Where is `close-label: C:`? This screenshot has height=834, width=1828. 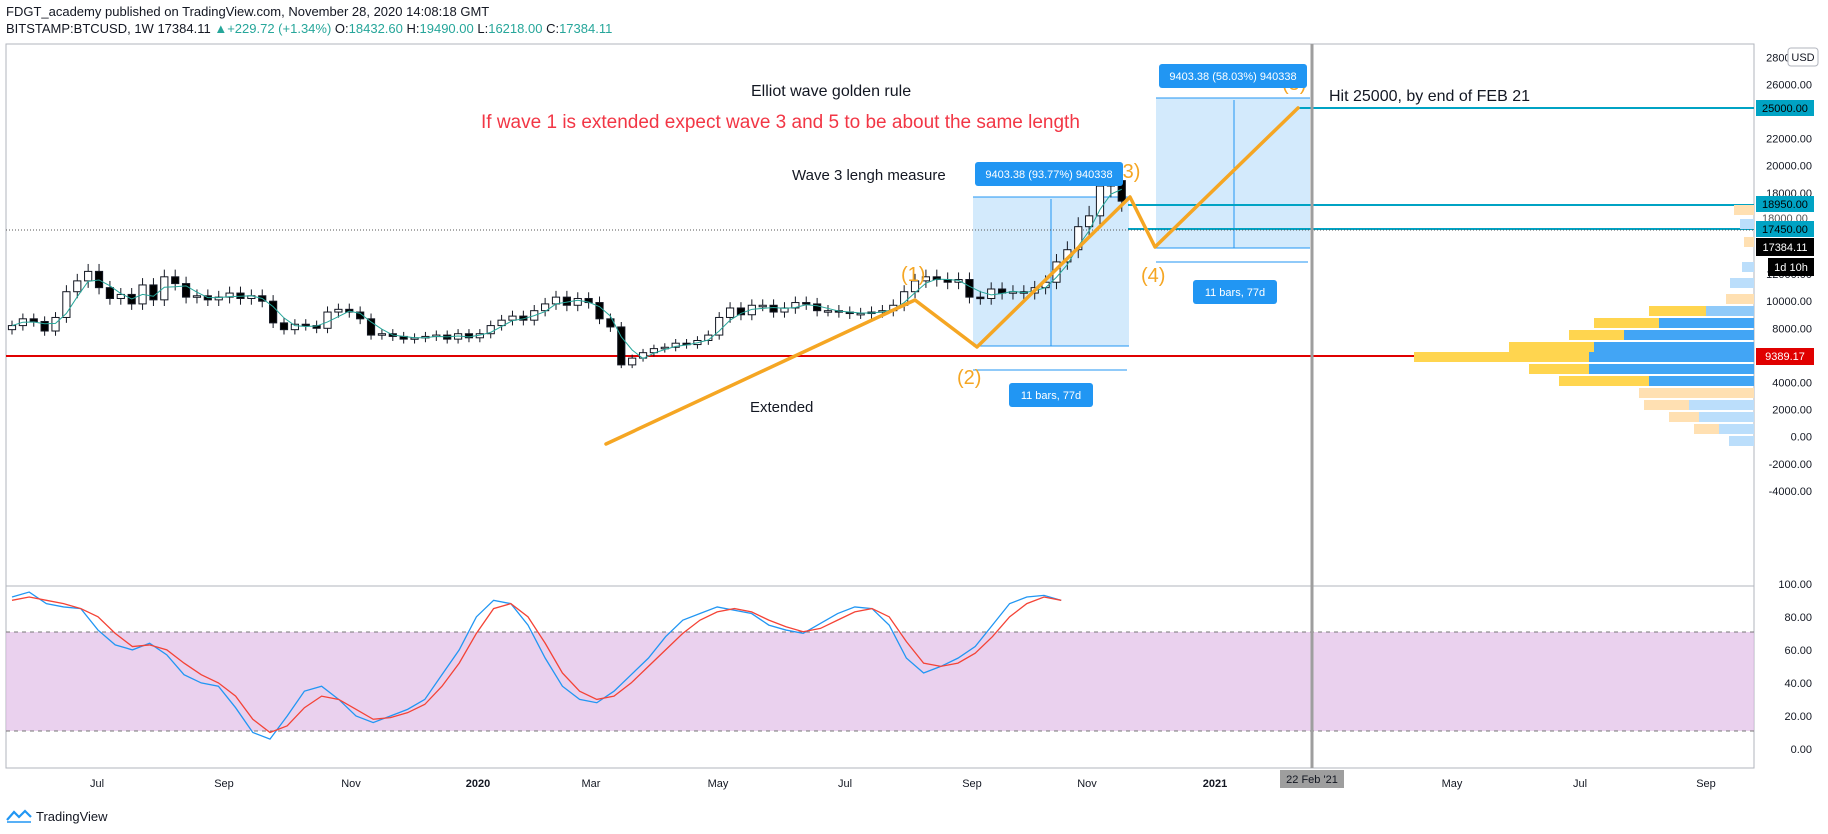
close-label: C: is located at coordinates (553, 28).